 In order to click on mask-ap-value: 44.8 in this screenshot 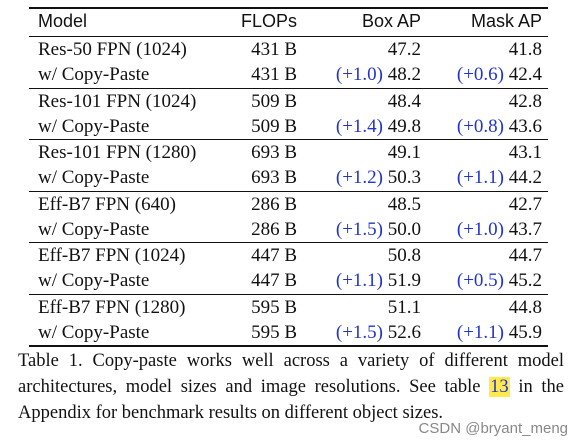, I will do `click(525, 307)`.